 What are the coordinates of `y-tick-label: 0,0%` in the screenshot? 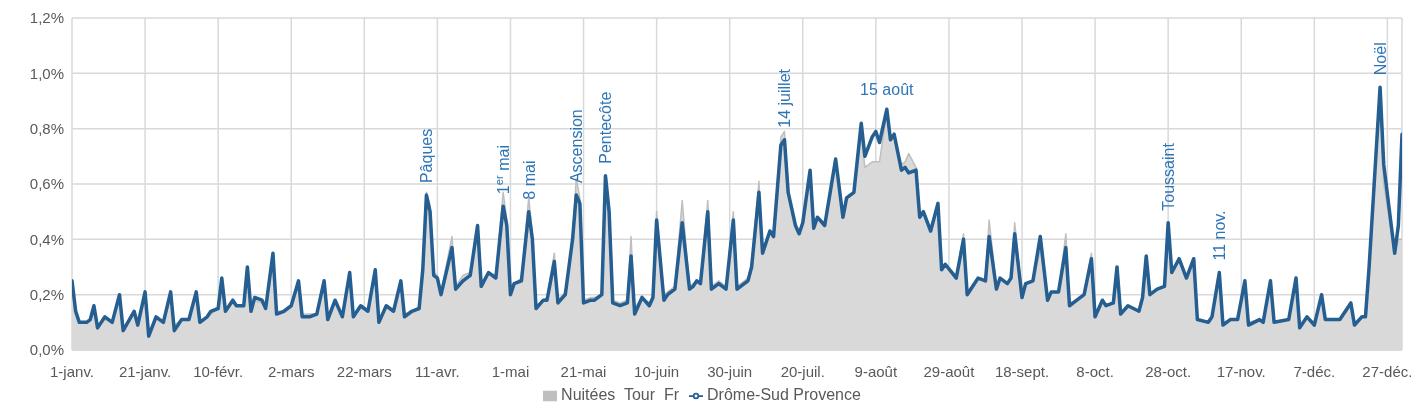 It's located at (46, 350).